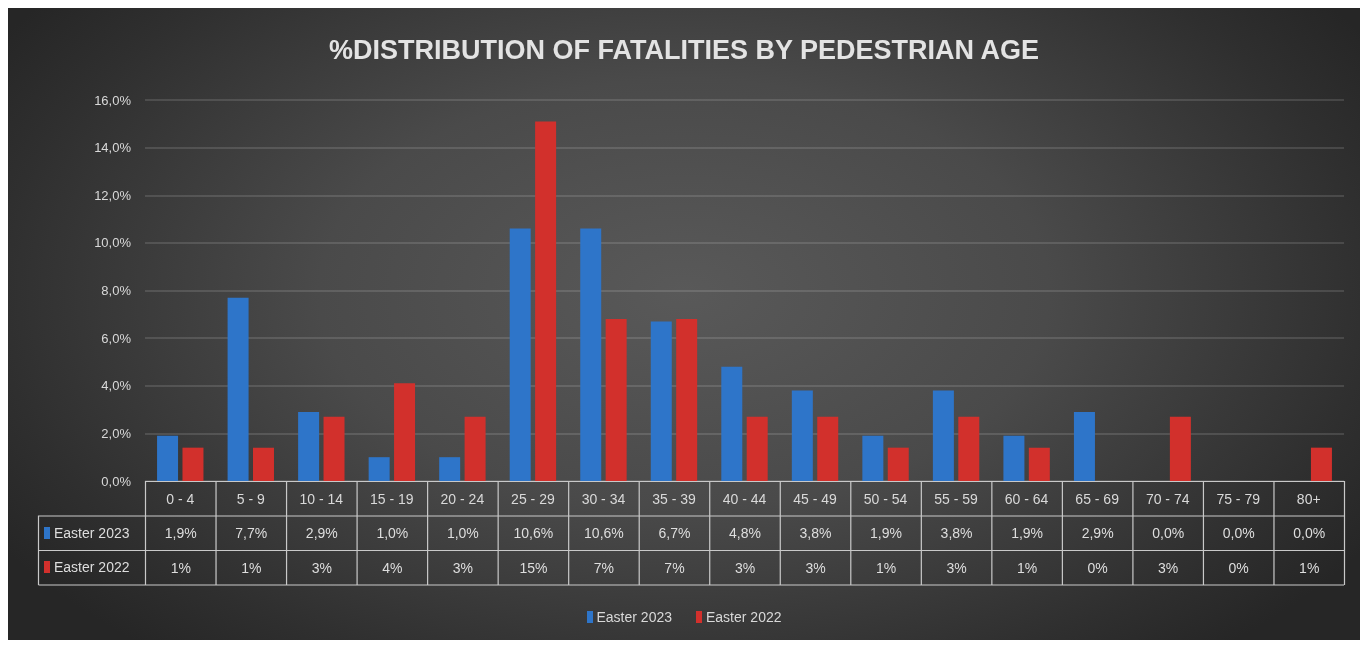  What do you see at coordinates (603, 499) in the screenshot?
I see `x-tick-label: 30 - 34` at bounding box center [603, 499].